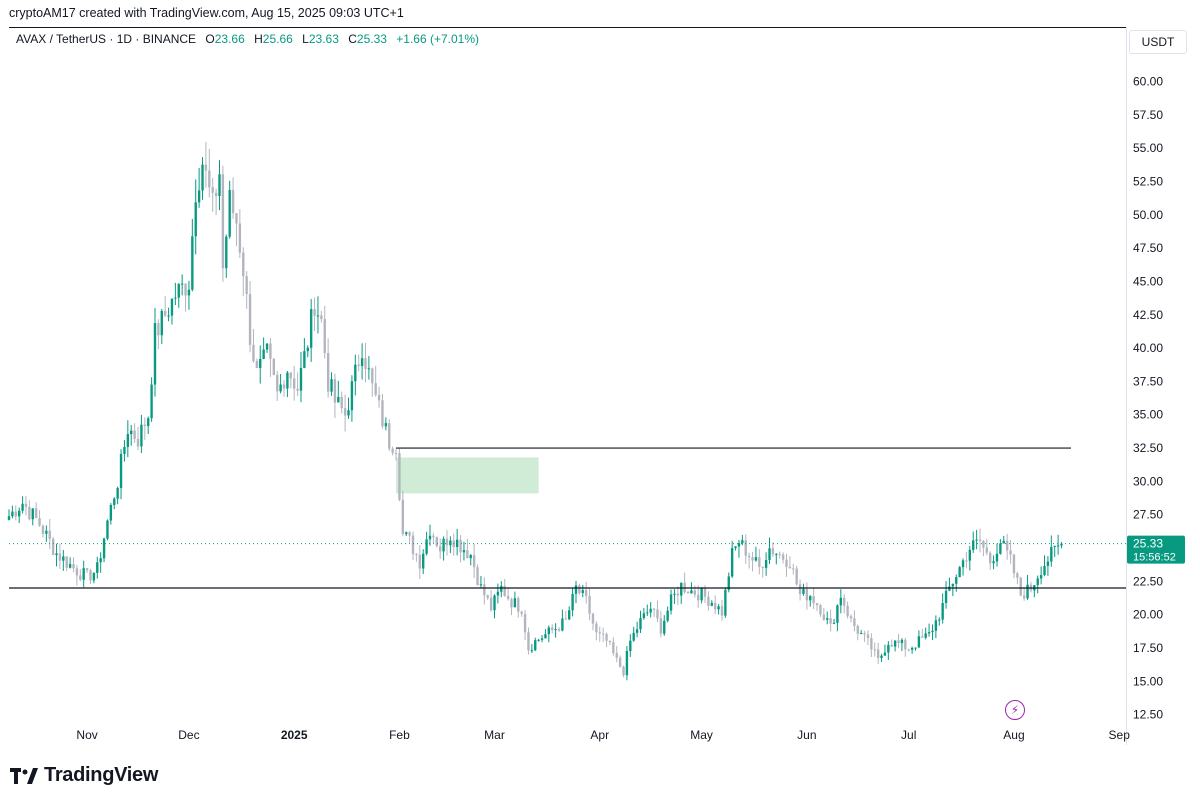 The width and height of the screenshot is (1200, 802). Describe the element at coordinates (1148, 81) in the screenshot. I see `price-tick-label: 60.00` at that location.